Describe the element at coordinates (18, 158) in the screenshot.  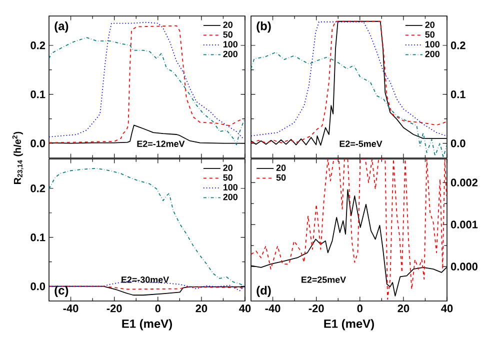
I see `y-axis-title: R$_{23,14}$ (h/e$^{2}$)` at that location.